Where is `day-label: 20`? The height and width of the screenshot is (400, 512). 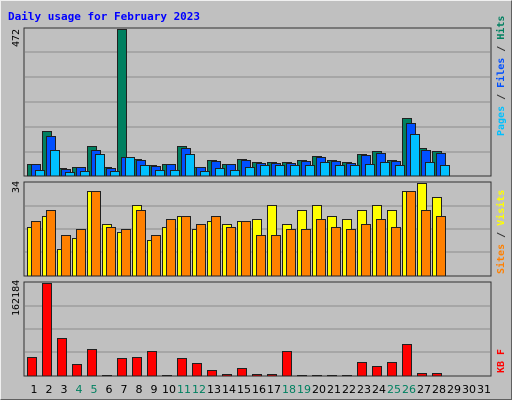 day-label: 20 is located at coordinates (319, 389).